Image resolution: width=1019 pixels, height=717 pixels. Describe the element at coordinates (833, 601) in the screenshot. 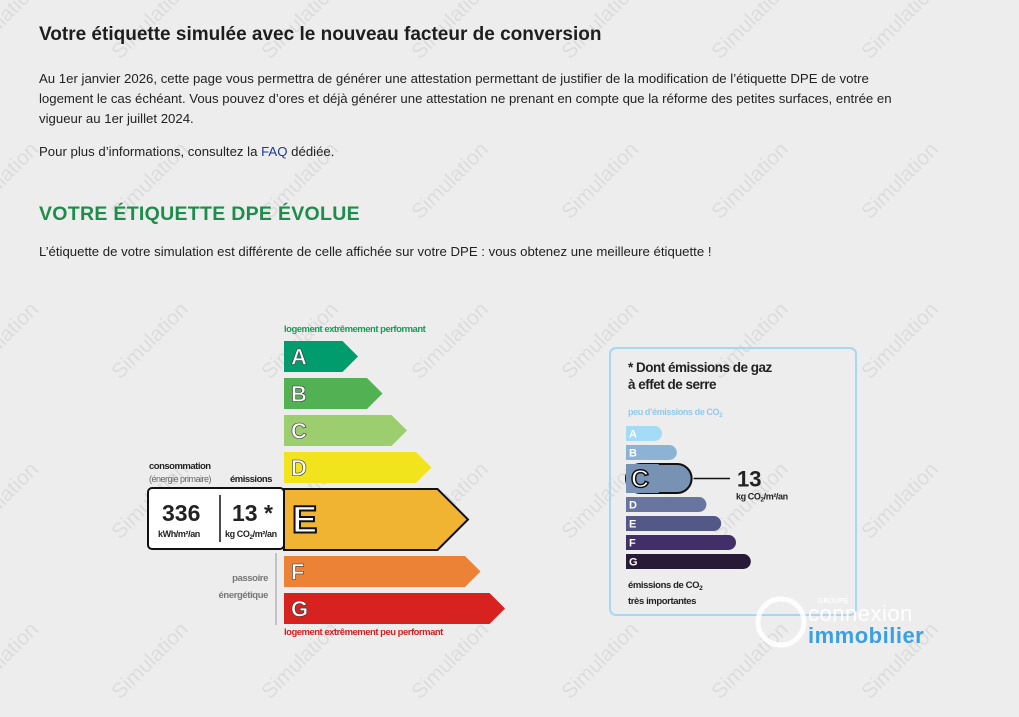

I see `logo-group: GROUPE` at that location.